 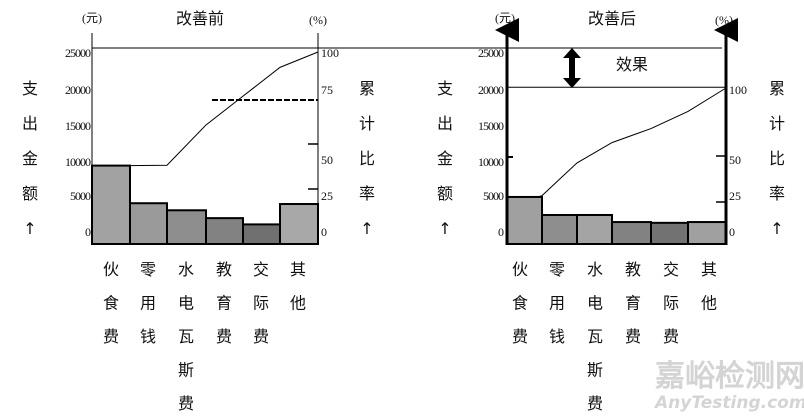 I want to click on watermark-en: AnyTesting.com, so click(x=728, y=403).